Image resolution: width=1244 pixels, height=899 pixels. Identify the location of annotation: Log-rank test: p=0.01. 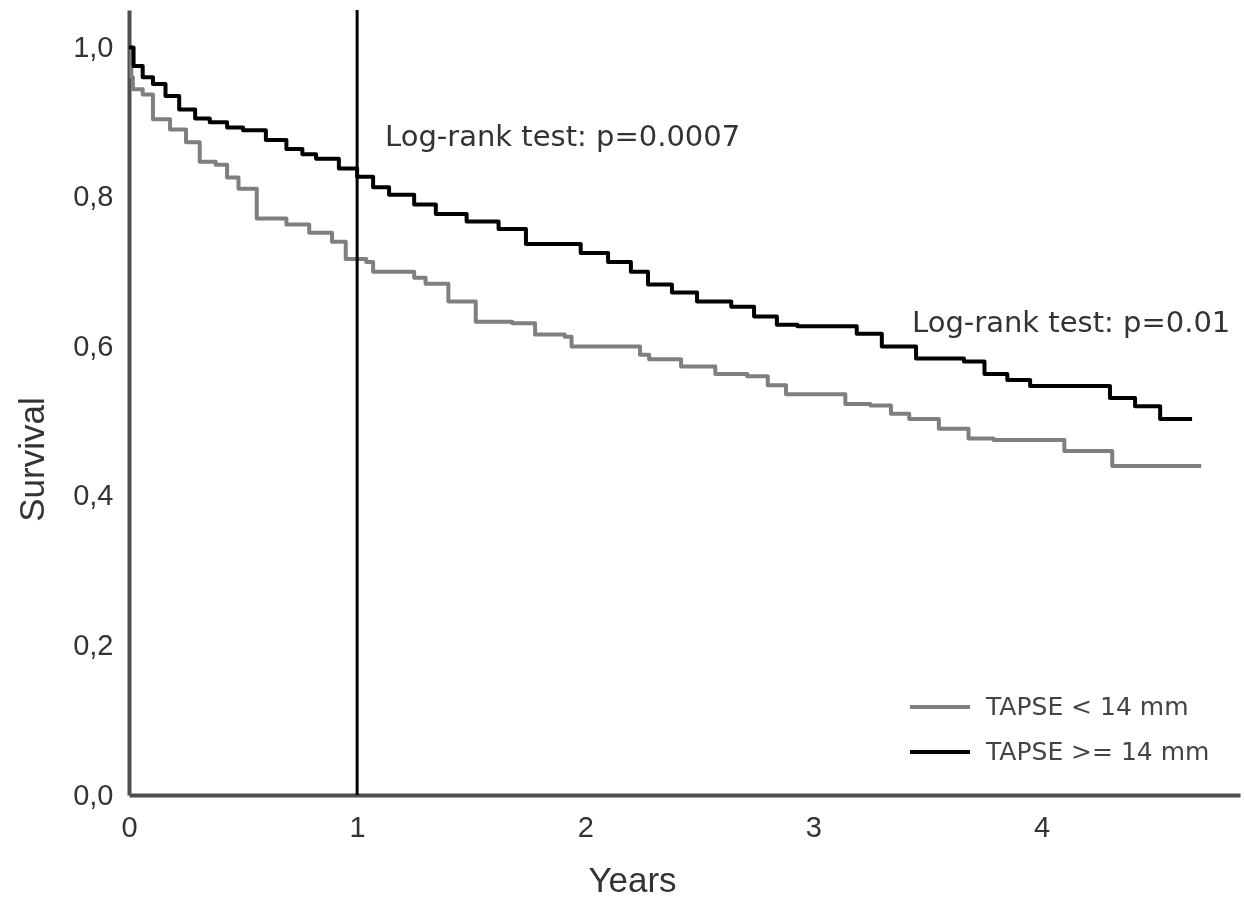
(1071, 322).